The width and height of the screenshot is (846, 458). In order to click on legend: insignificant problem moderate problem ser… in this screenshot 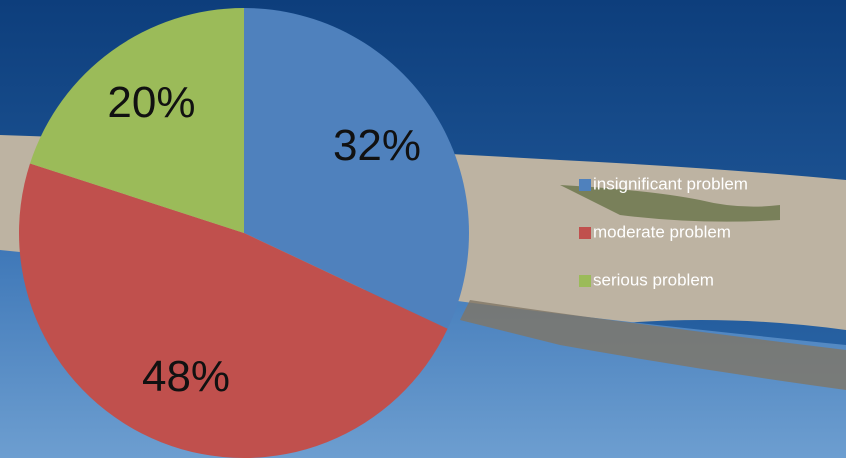, I will do `click(663, 231)`.